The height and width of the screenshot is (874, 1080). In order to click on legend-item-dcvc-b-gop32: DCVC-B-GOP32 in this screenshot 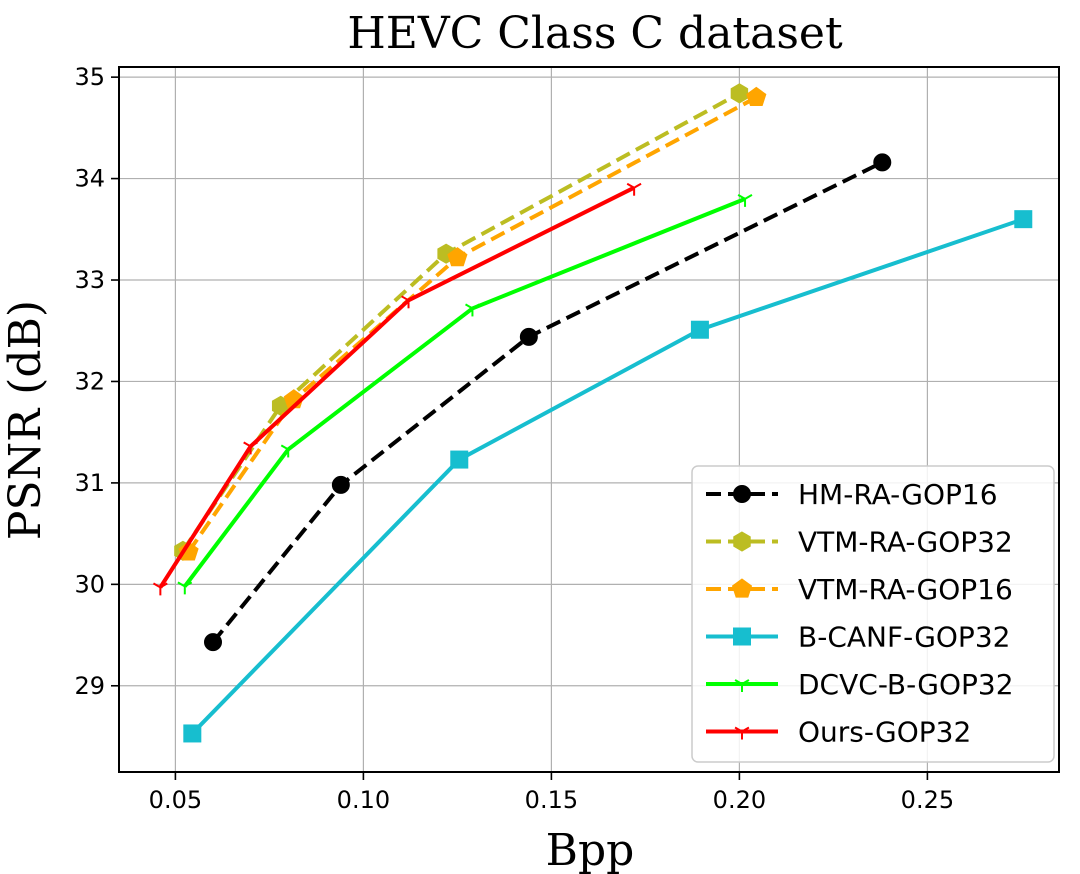, I will do `click(860, 684)`.